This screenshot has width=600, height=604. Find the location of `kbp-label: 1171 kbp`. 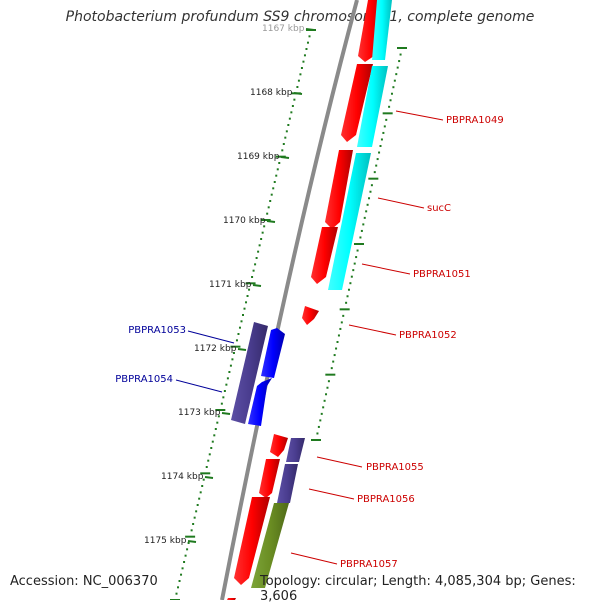

kbp-label: 1171 kbp is located at coordinates (230, 285).